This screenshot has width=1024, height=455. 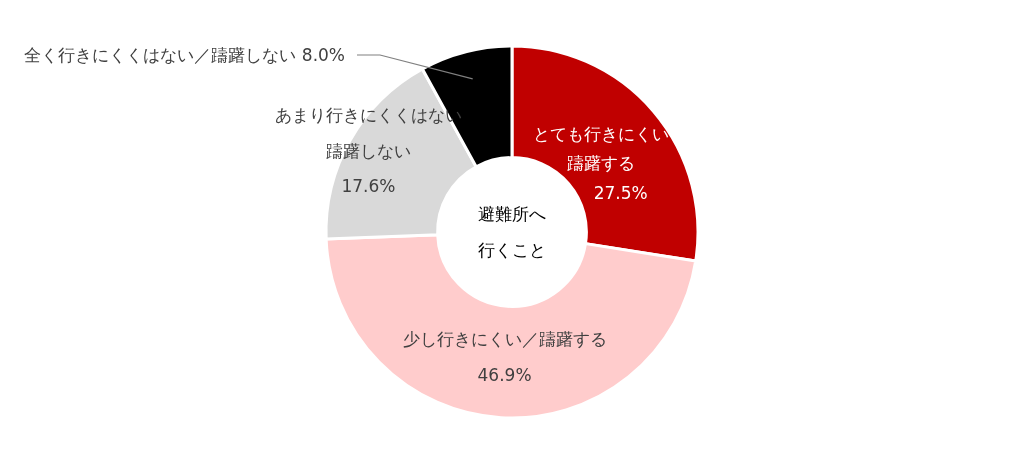 What do you see at coordinates (512, 232) in the screenshot?
I see `title: 避難所へ行くこと` at bounding box center [512, 232].